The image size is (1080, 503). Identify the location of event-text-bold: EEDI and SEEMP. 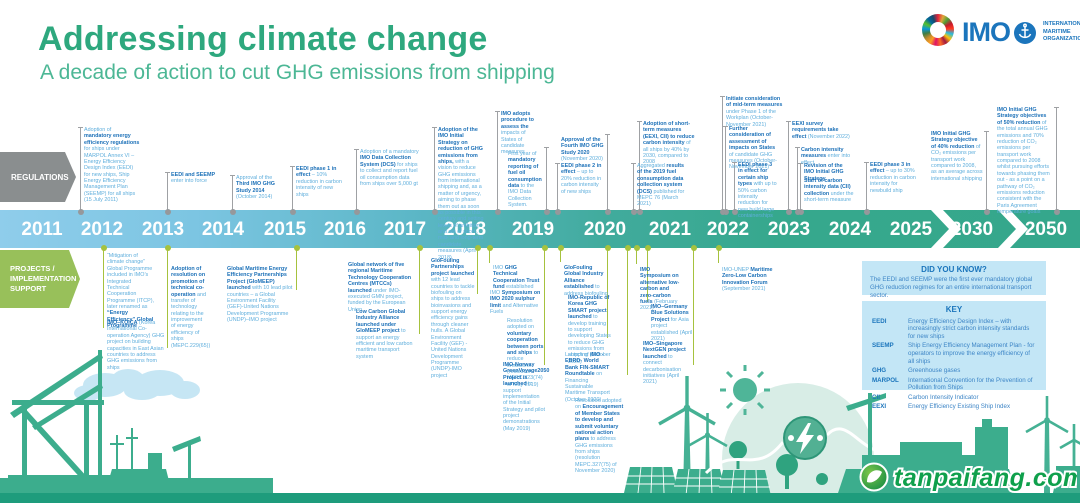
(193, 175).